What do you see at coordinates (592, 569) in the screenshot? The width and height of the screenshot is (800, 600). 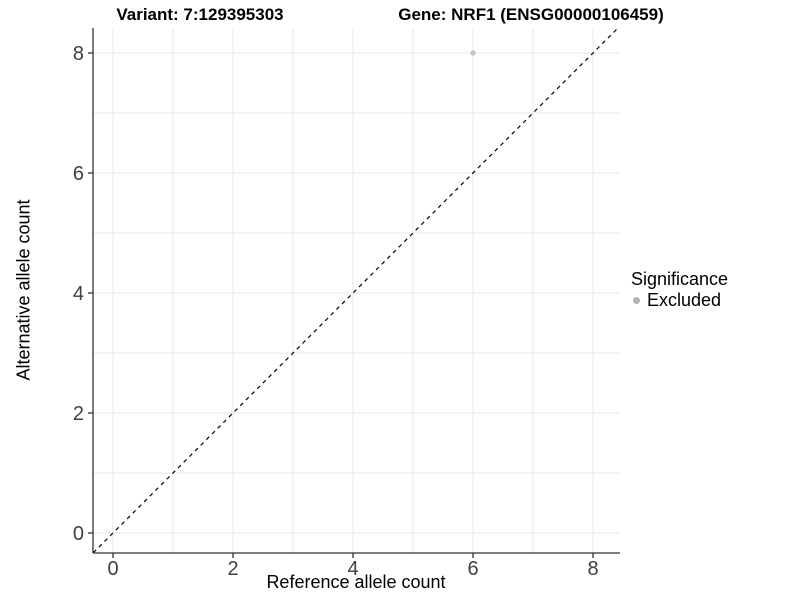 I see `x-tick-label: 8` at bounding box center [592, 569].